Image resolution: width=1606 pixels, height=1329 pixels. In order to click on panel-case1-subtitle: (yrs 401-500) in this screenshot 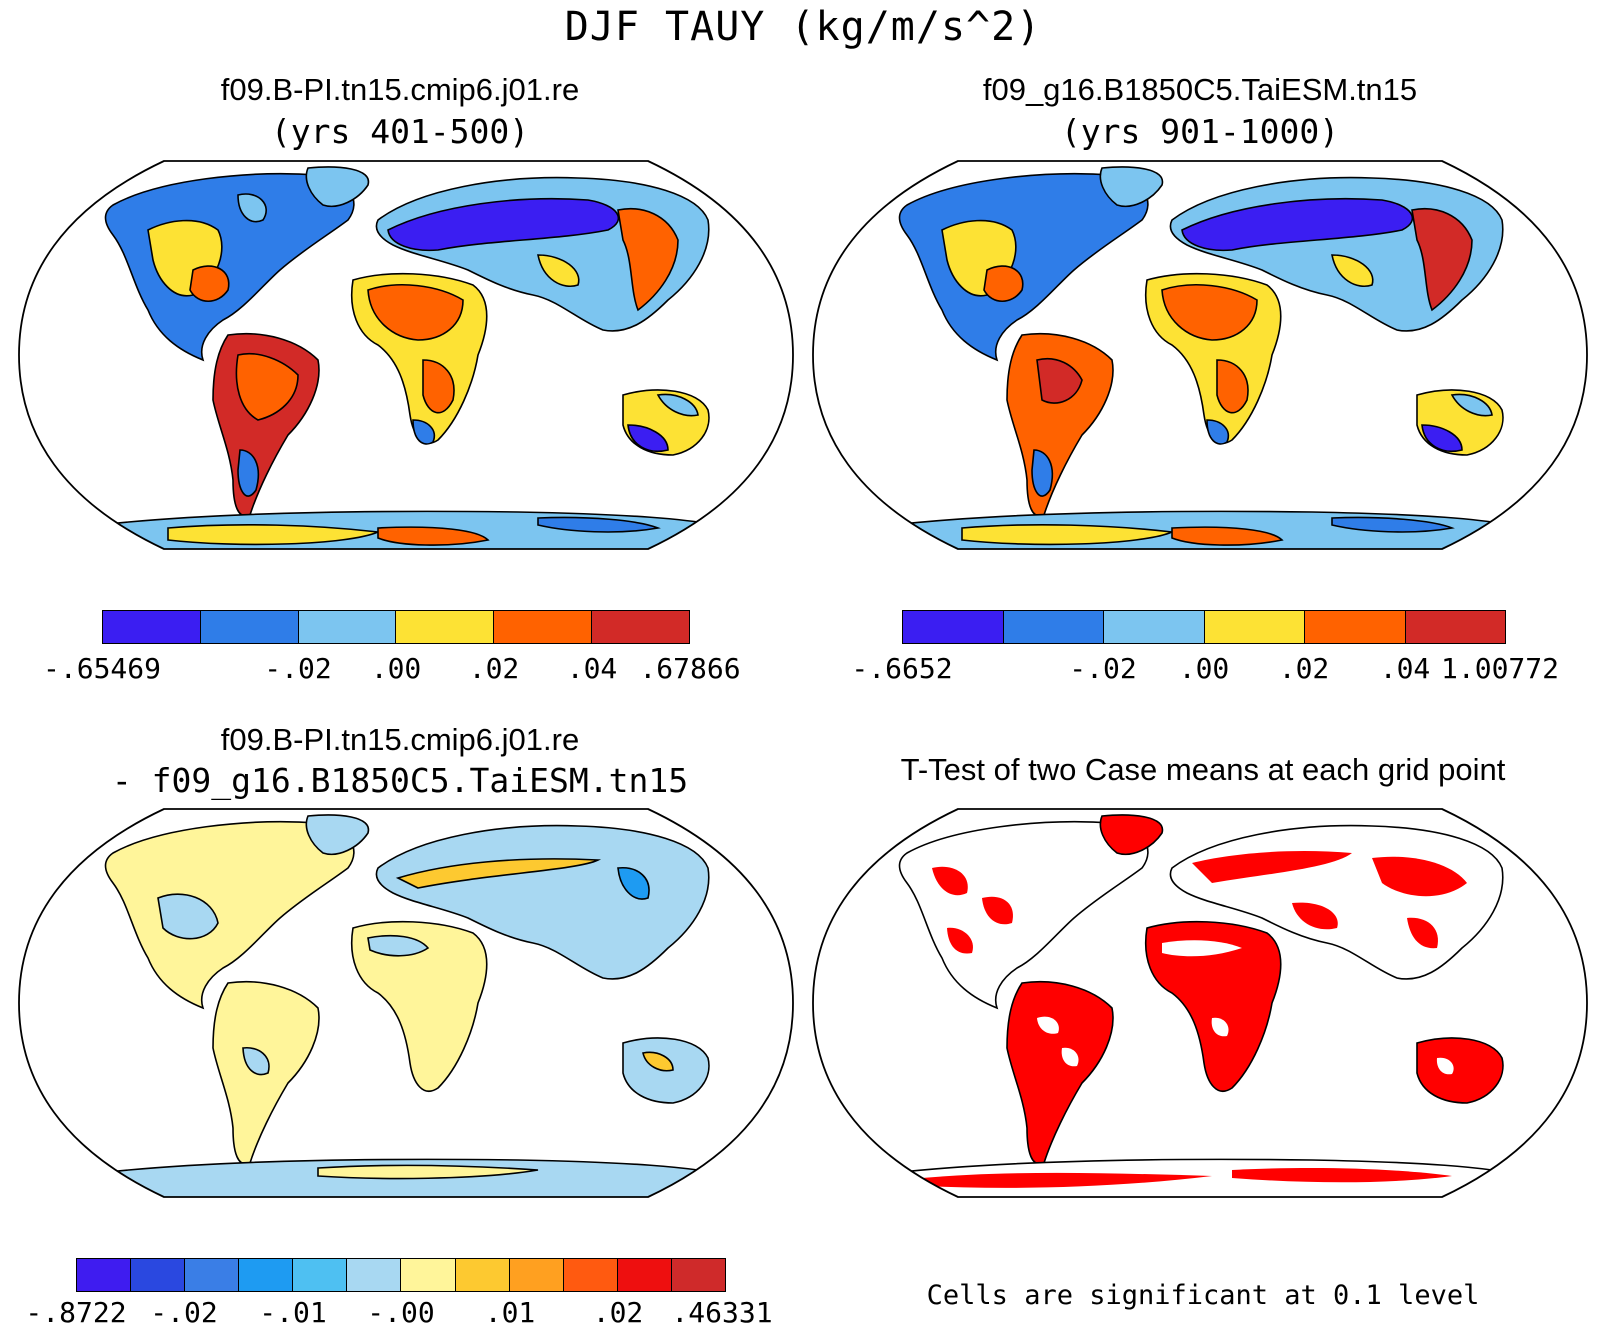, I will do `click(400, 131)`.